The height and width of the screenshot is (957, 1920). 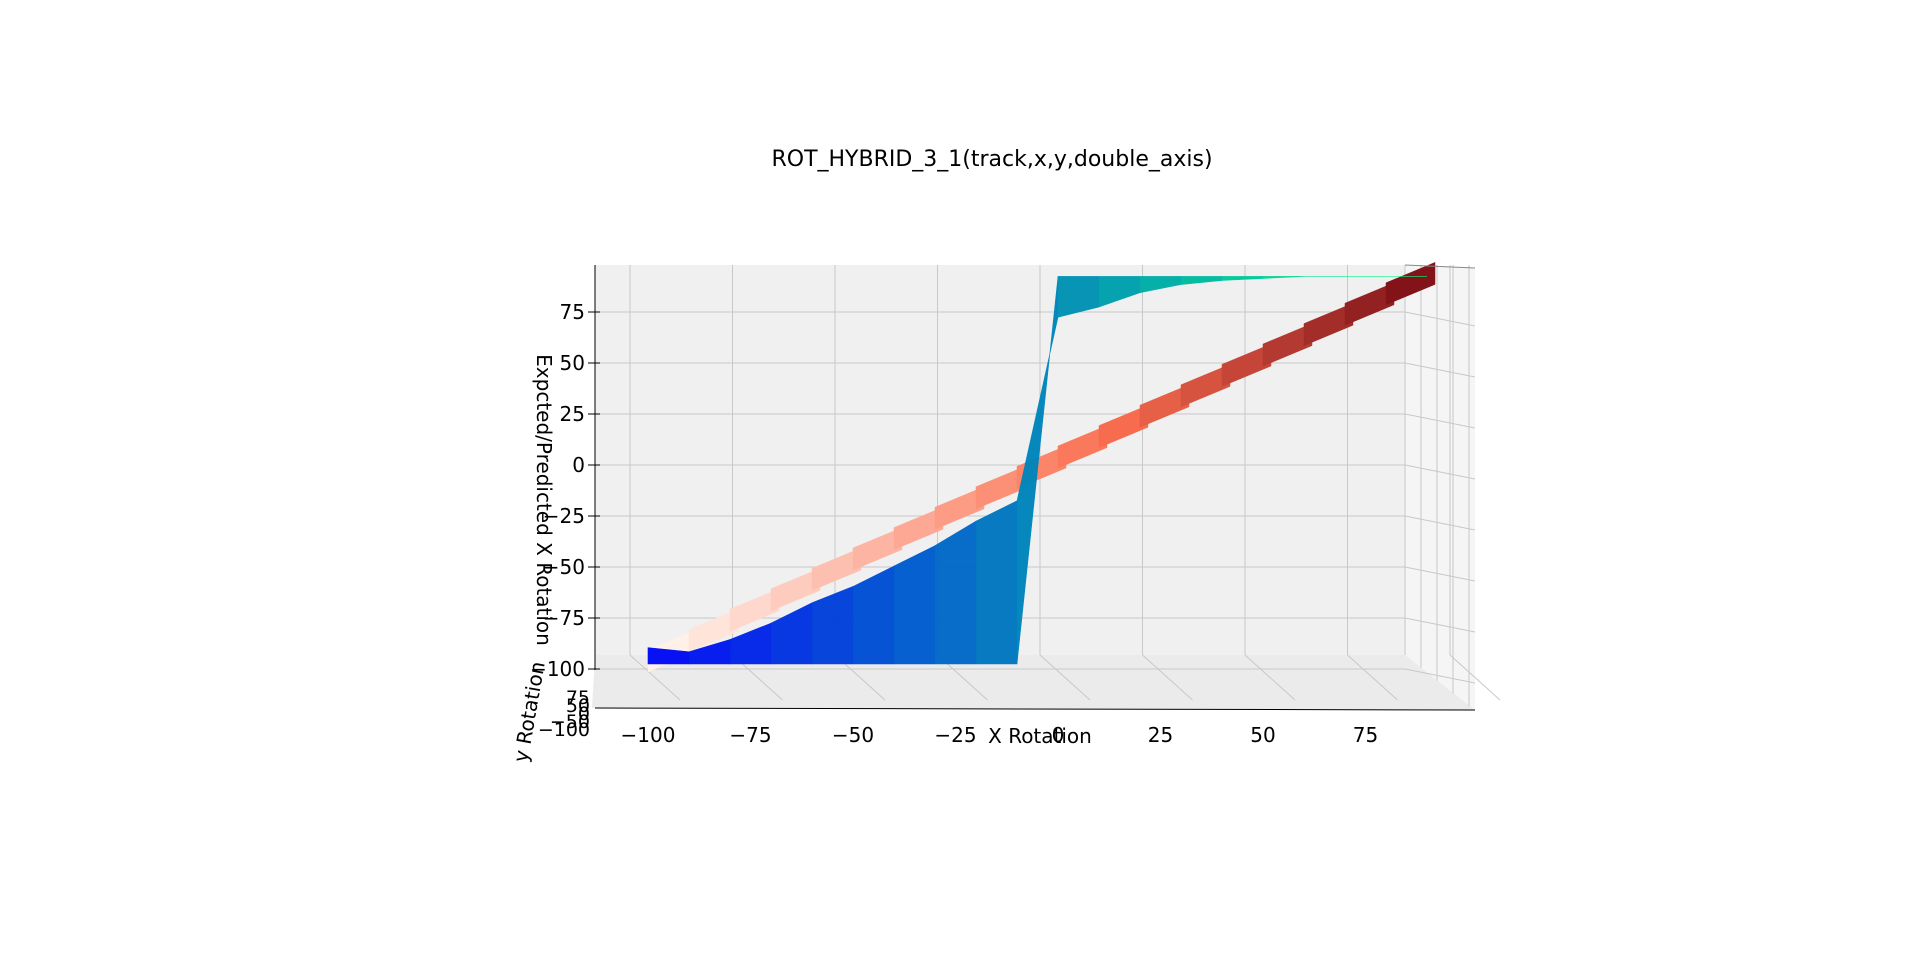 What do you see at coordinates (572, 312) in the screenshot?
I see `z-tick-label: 75` at bounding box center [572, 312].